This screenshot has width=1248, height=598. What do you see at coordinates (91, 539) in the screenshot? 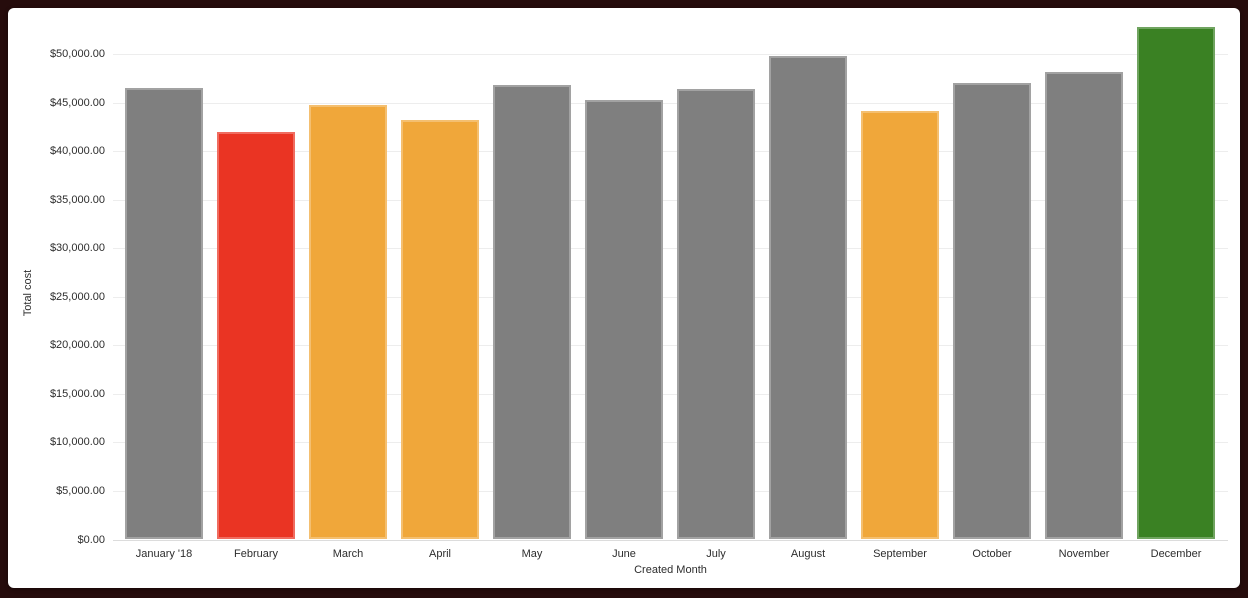
I see `y-tick-label: $0.00` at bounding box center [91, 539].